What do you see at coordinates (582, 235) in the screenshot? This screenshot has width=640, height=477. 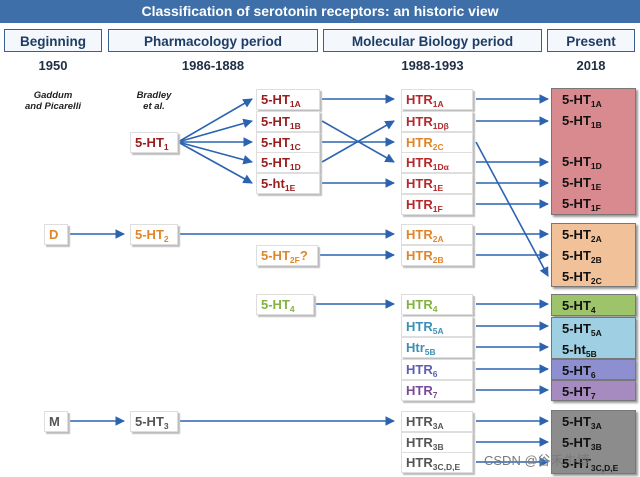 I see `present-5ht2a: 5-HT2A` at bounding box center [582, 235].